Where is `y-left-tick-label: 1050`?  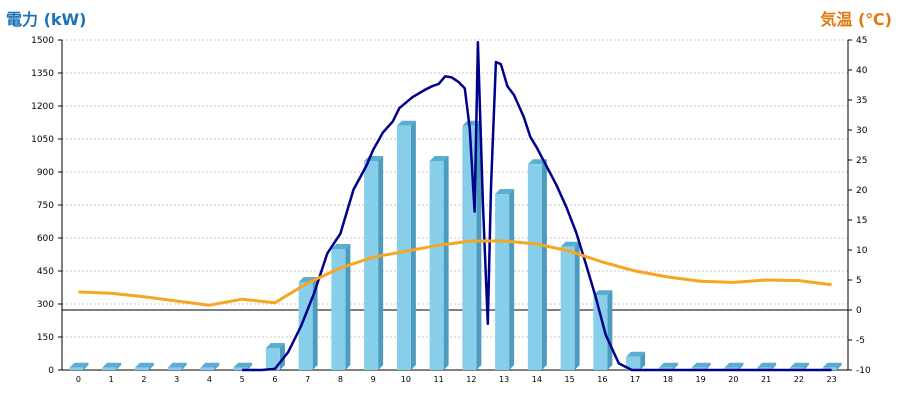
y-left-tick-label: 1050 is located at coordinates (42, 140).